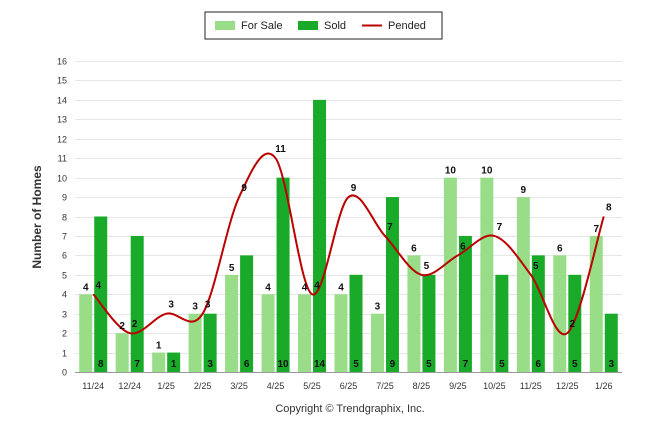 This screenshot has width=646, height=439. What do you see at coordinates (64, 276) in the screenshot?
I see `y-tick-label: 5` at bounding box center [64, 276].